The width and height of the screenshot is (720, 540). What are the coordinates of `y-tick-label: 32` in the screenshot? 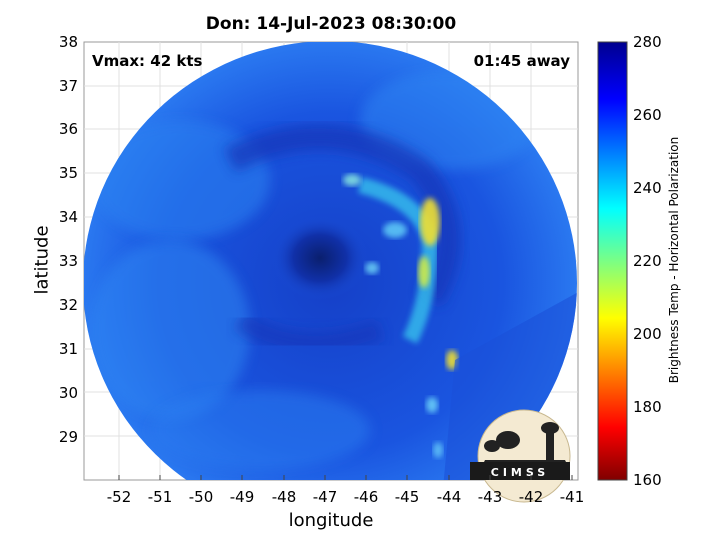 It's located at (68, 305).